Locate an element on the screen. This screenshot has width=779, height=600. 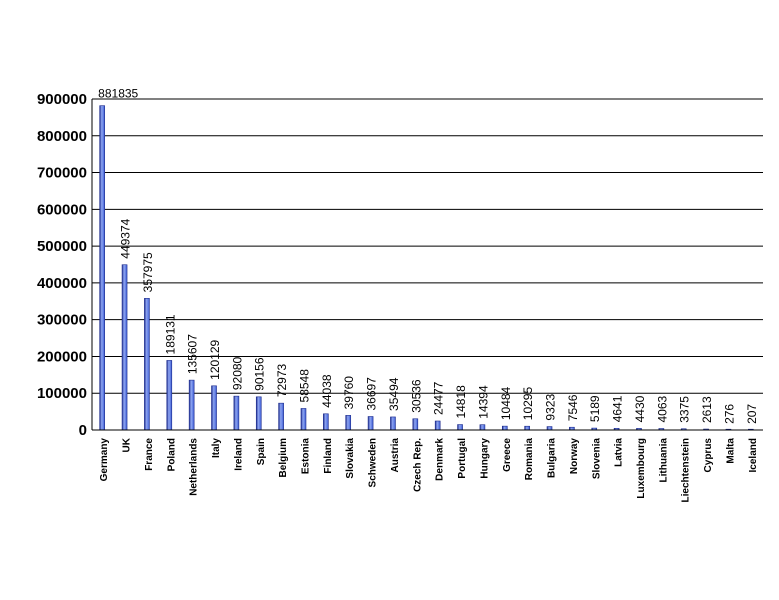
data-label: 14394 is located at coordinates (483, 402).